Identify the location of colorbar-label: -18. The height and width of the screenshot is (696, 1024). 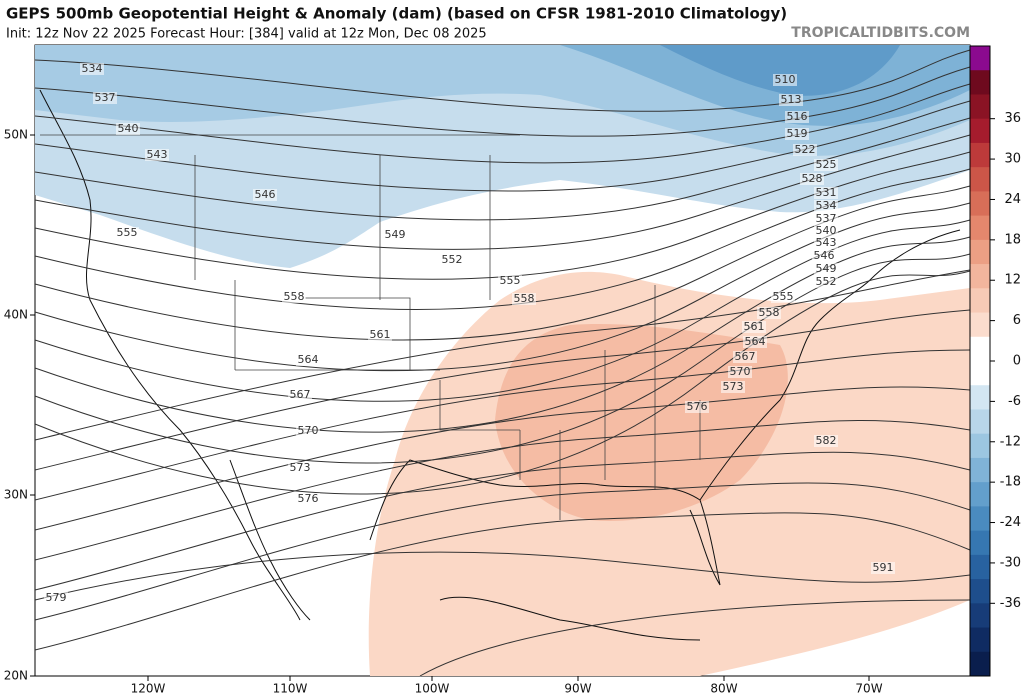
(1010, 482).